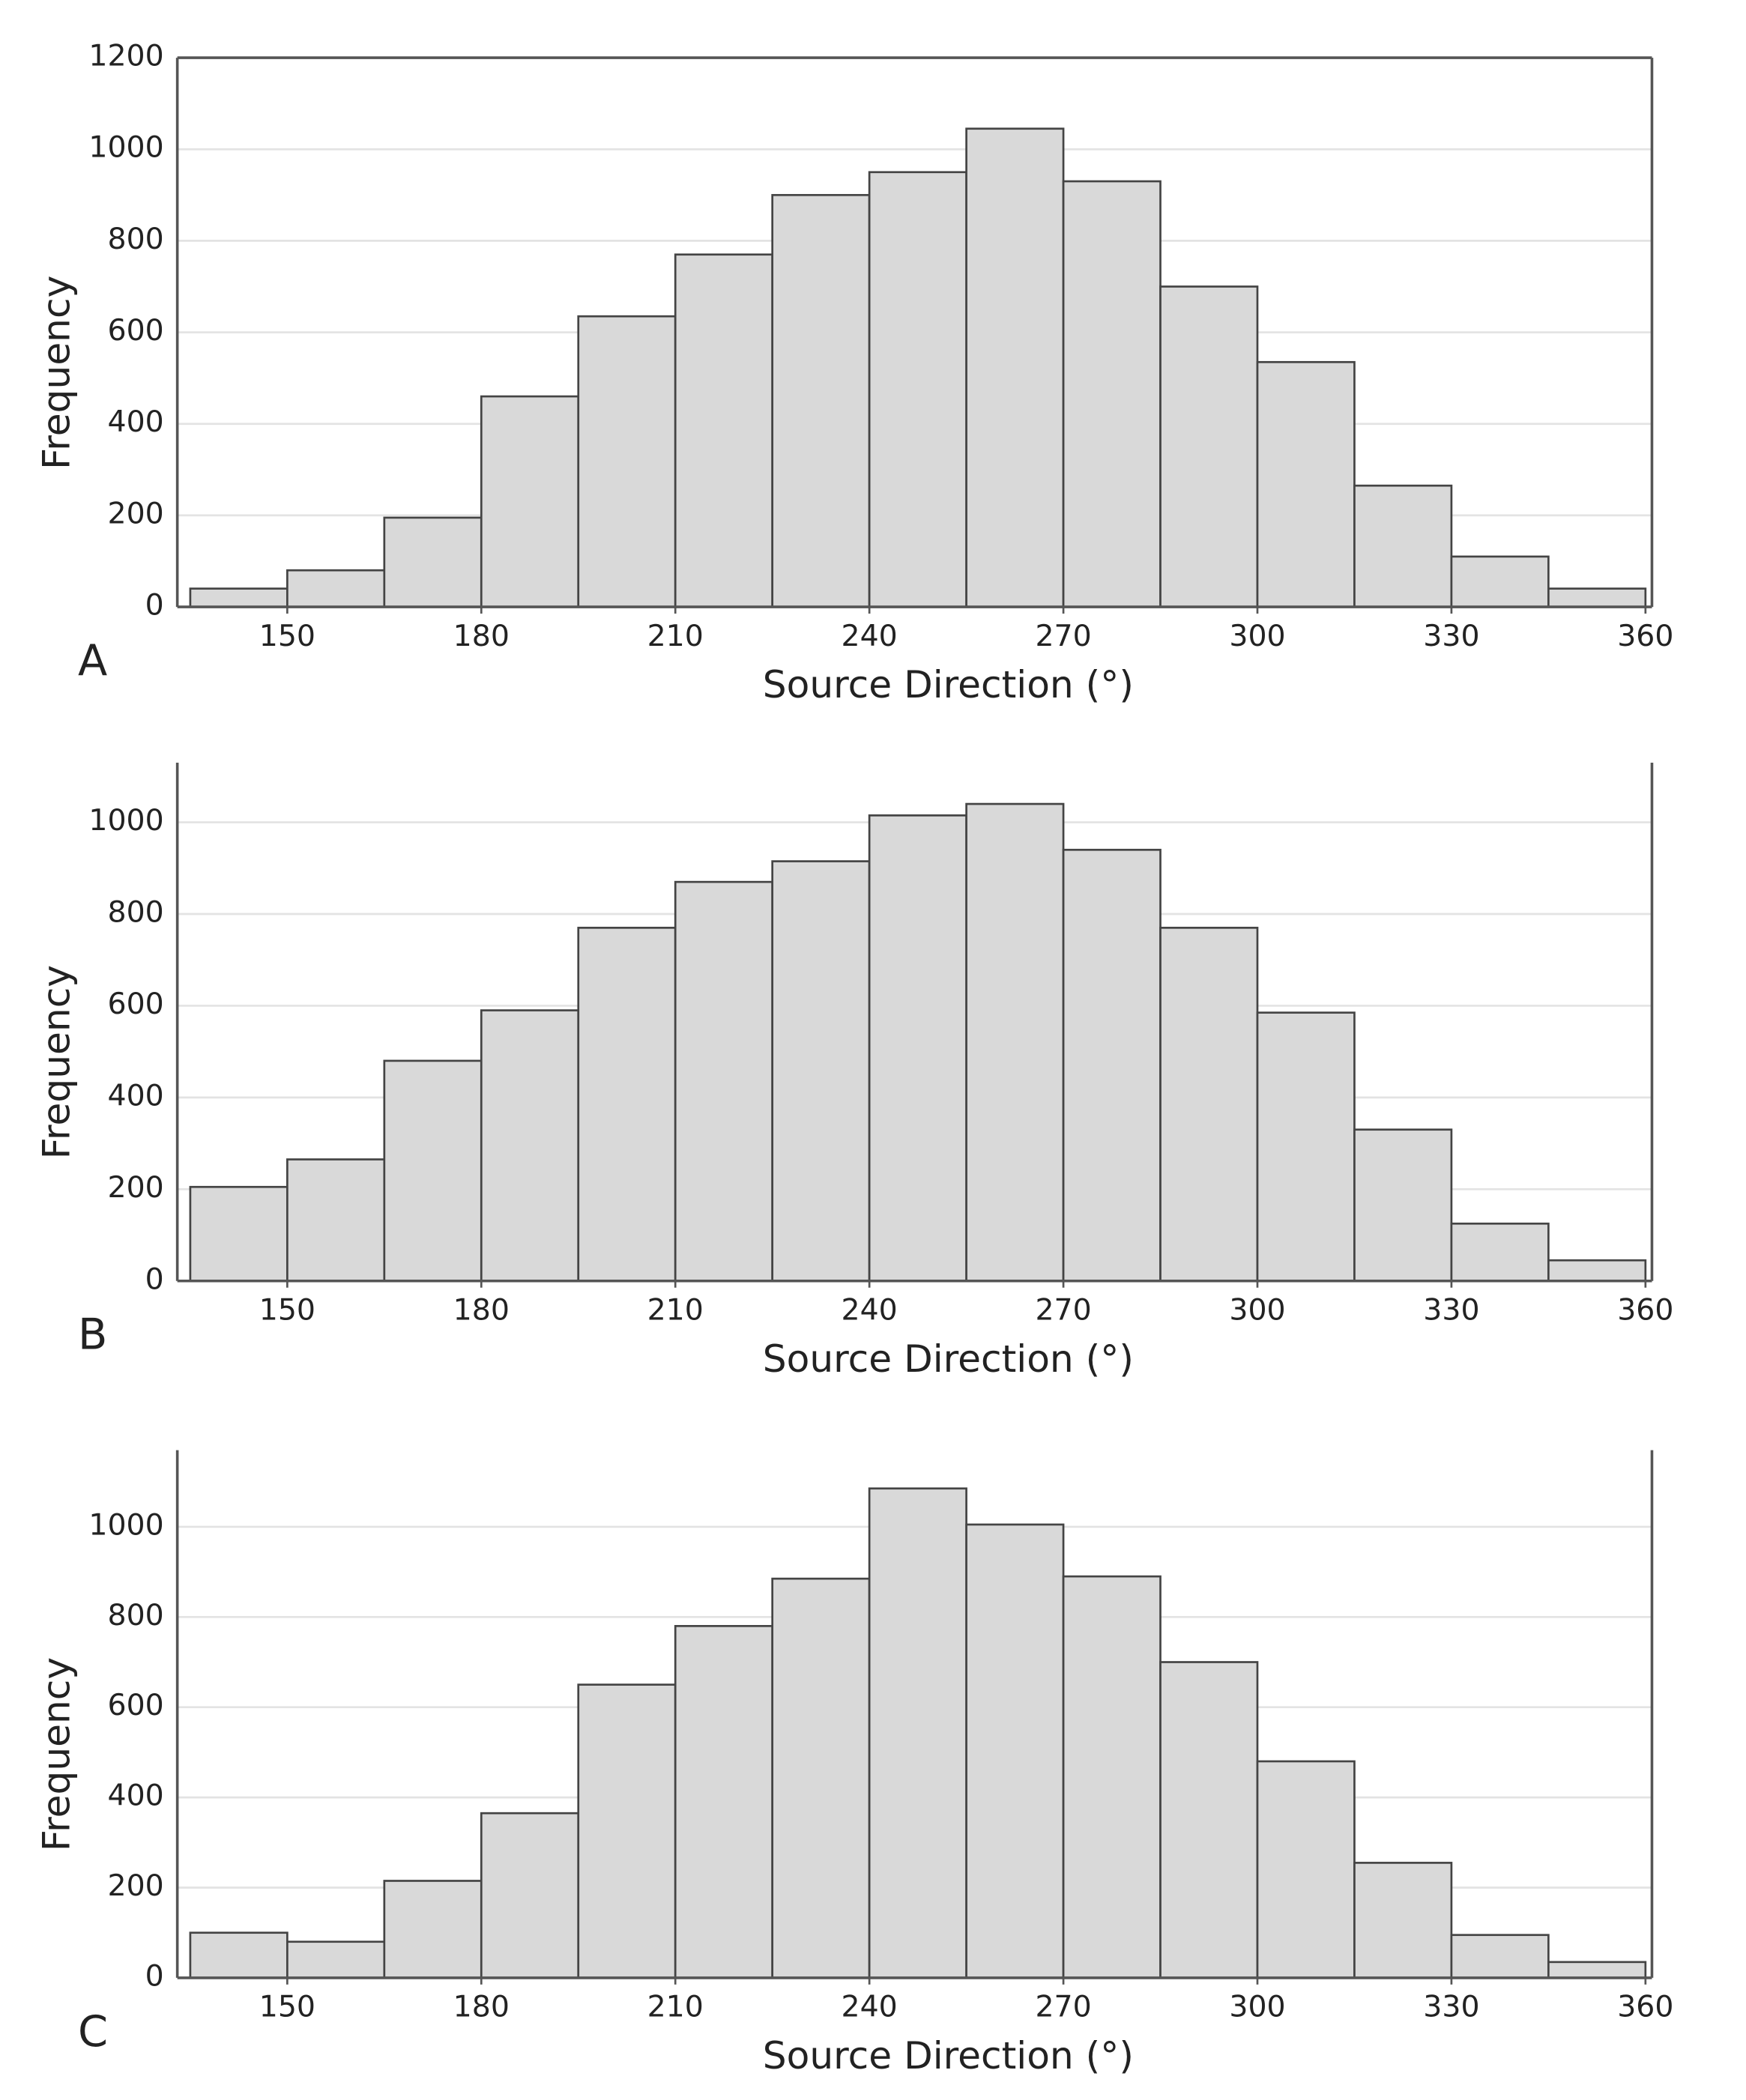  I want to click on panel-label: A, so click(92, 661).